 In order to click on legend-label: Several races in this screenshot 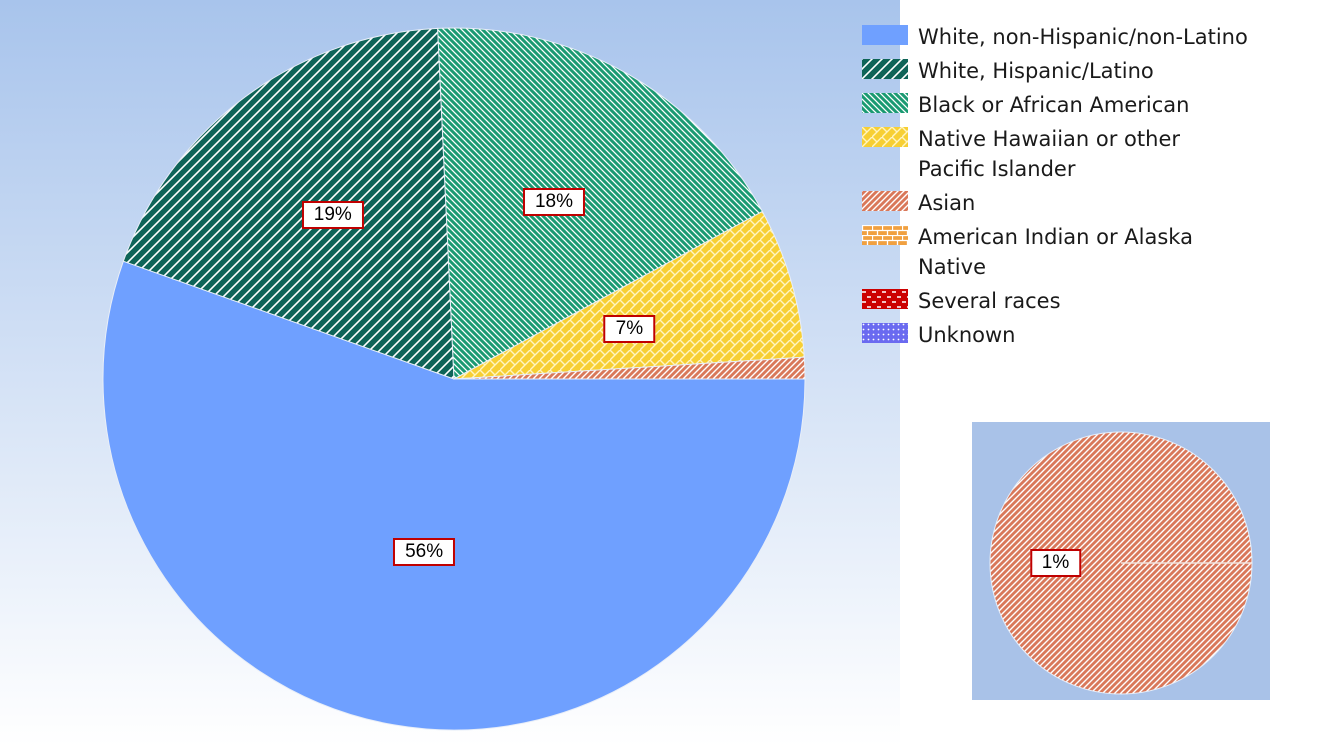, I will do `click(989, 301)`.